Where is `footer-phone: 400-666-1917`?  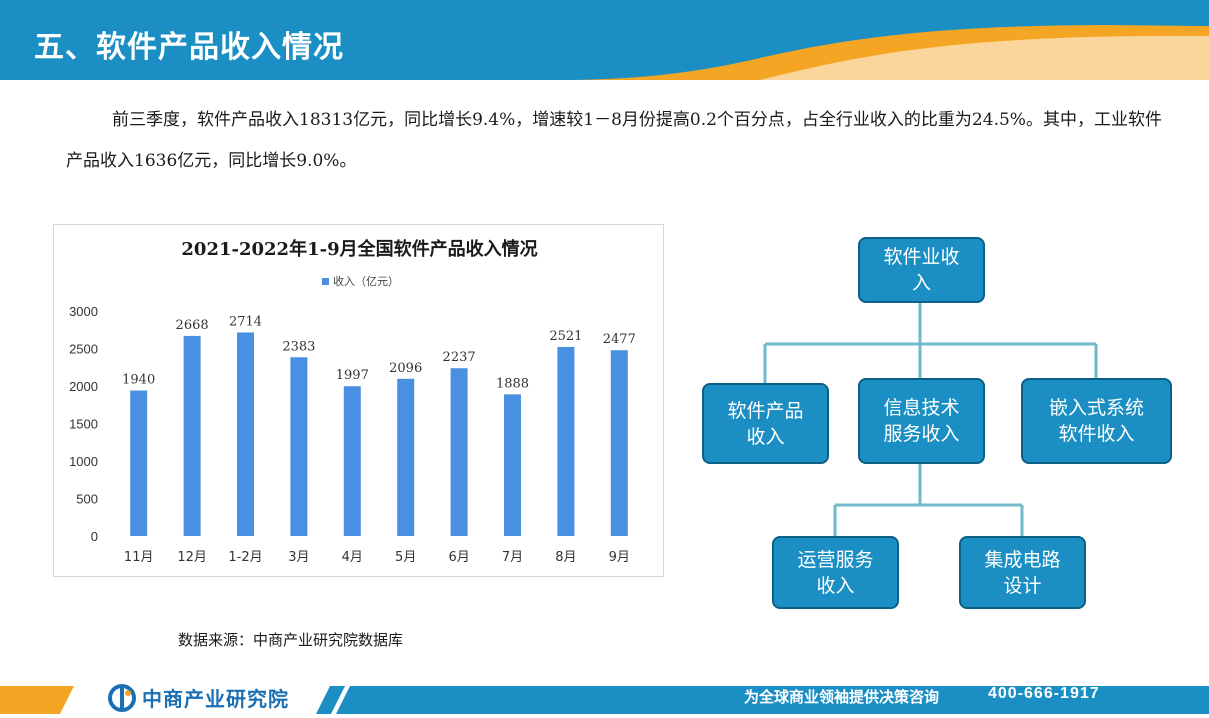 footer-phone: 400-666-1917 is located at coordinates (1044, 693).